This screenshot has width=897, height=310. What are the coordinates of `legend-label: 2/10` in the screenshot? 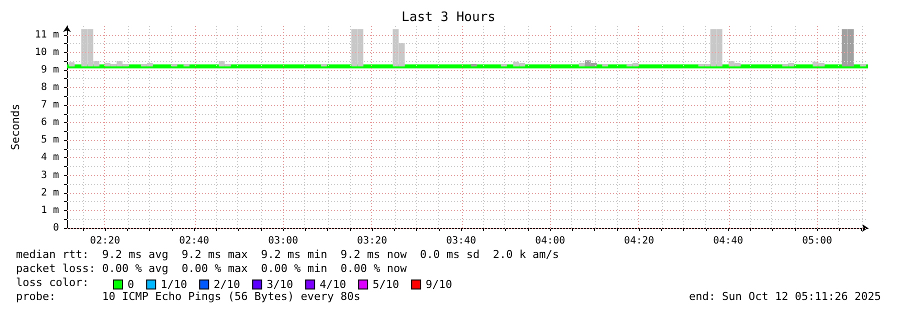 It's located at (227, 284).